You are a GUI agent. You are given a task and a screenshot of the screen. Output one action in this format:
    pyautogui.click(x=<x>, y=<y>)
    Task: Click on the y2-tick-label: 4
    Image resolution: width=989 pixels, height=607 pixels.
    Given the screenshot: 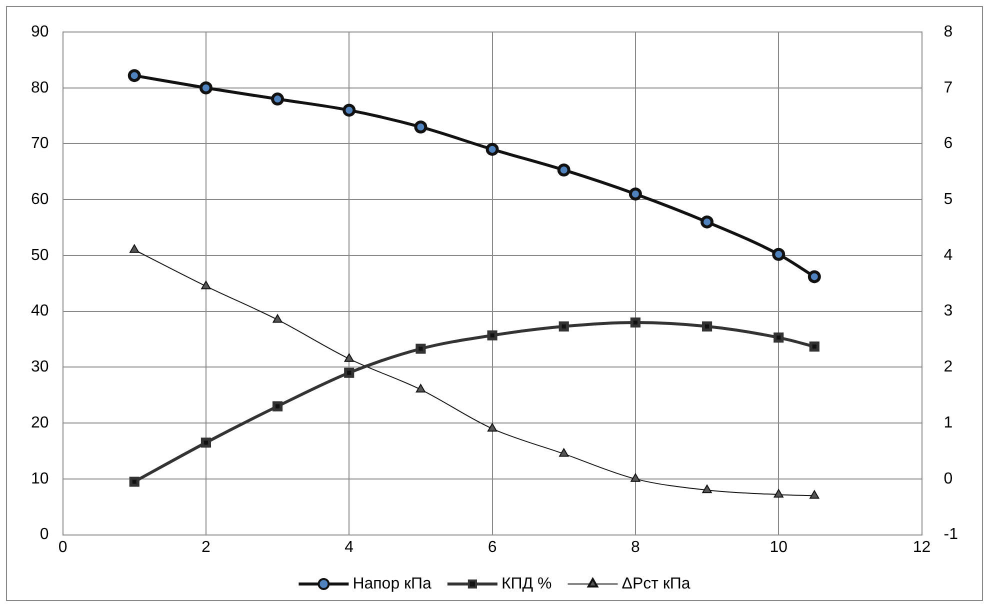 What is the action you would take?
    pyautogui.click(x=948, y=255)
    